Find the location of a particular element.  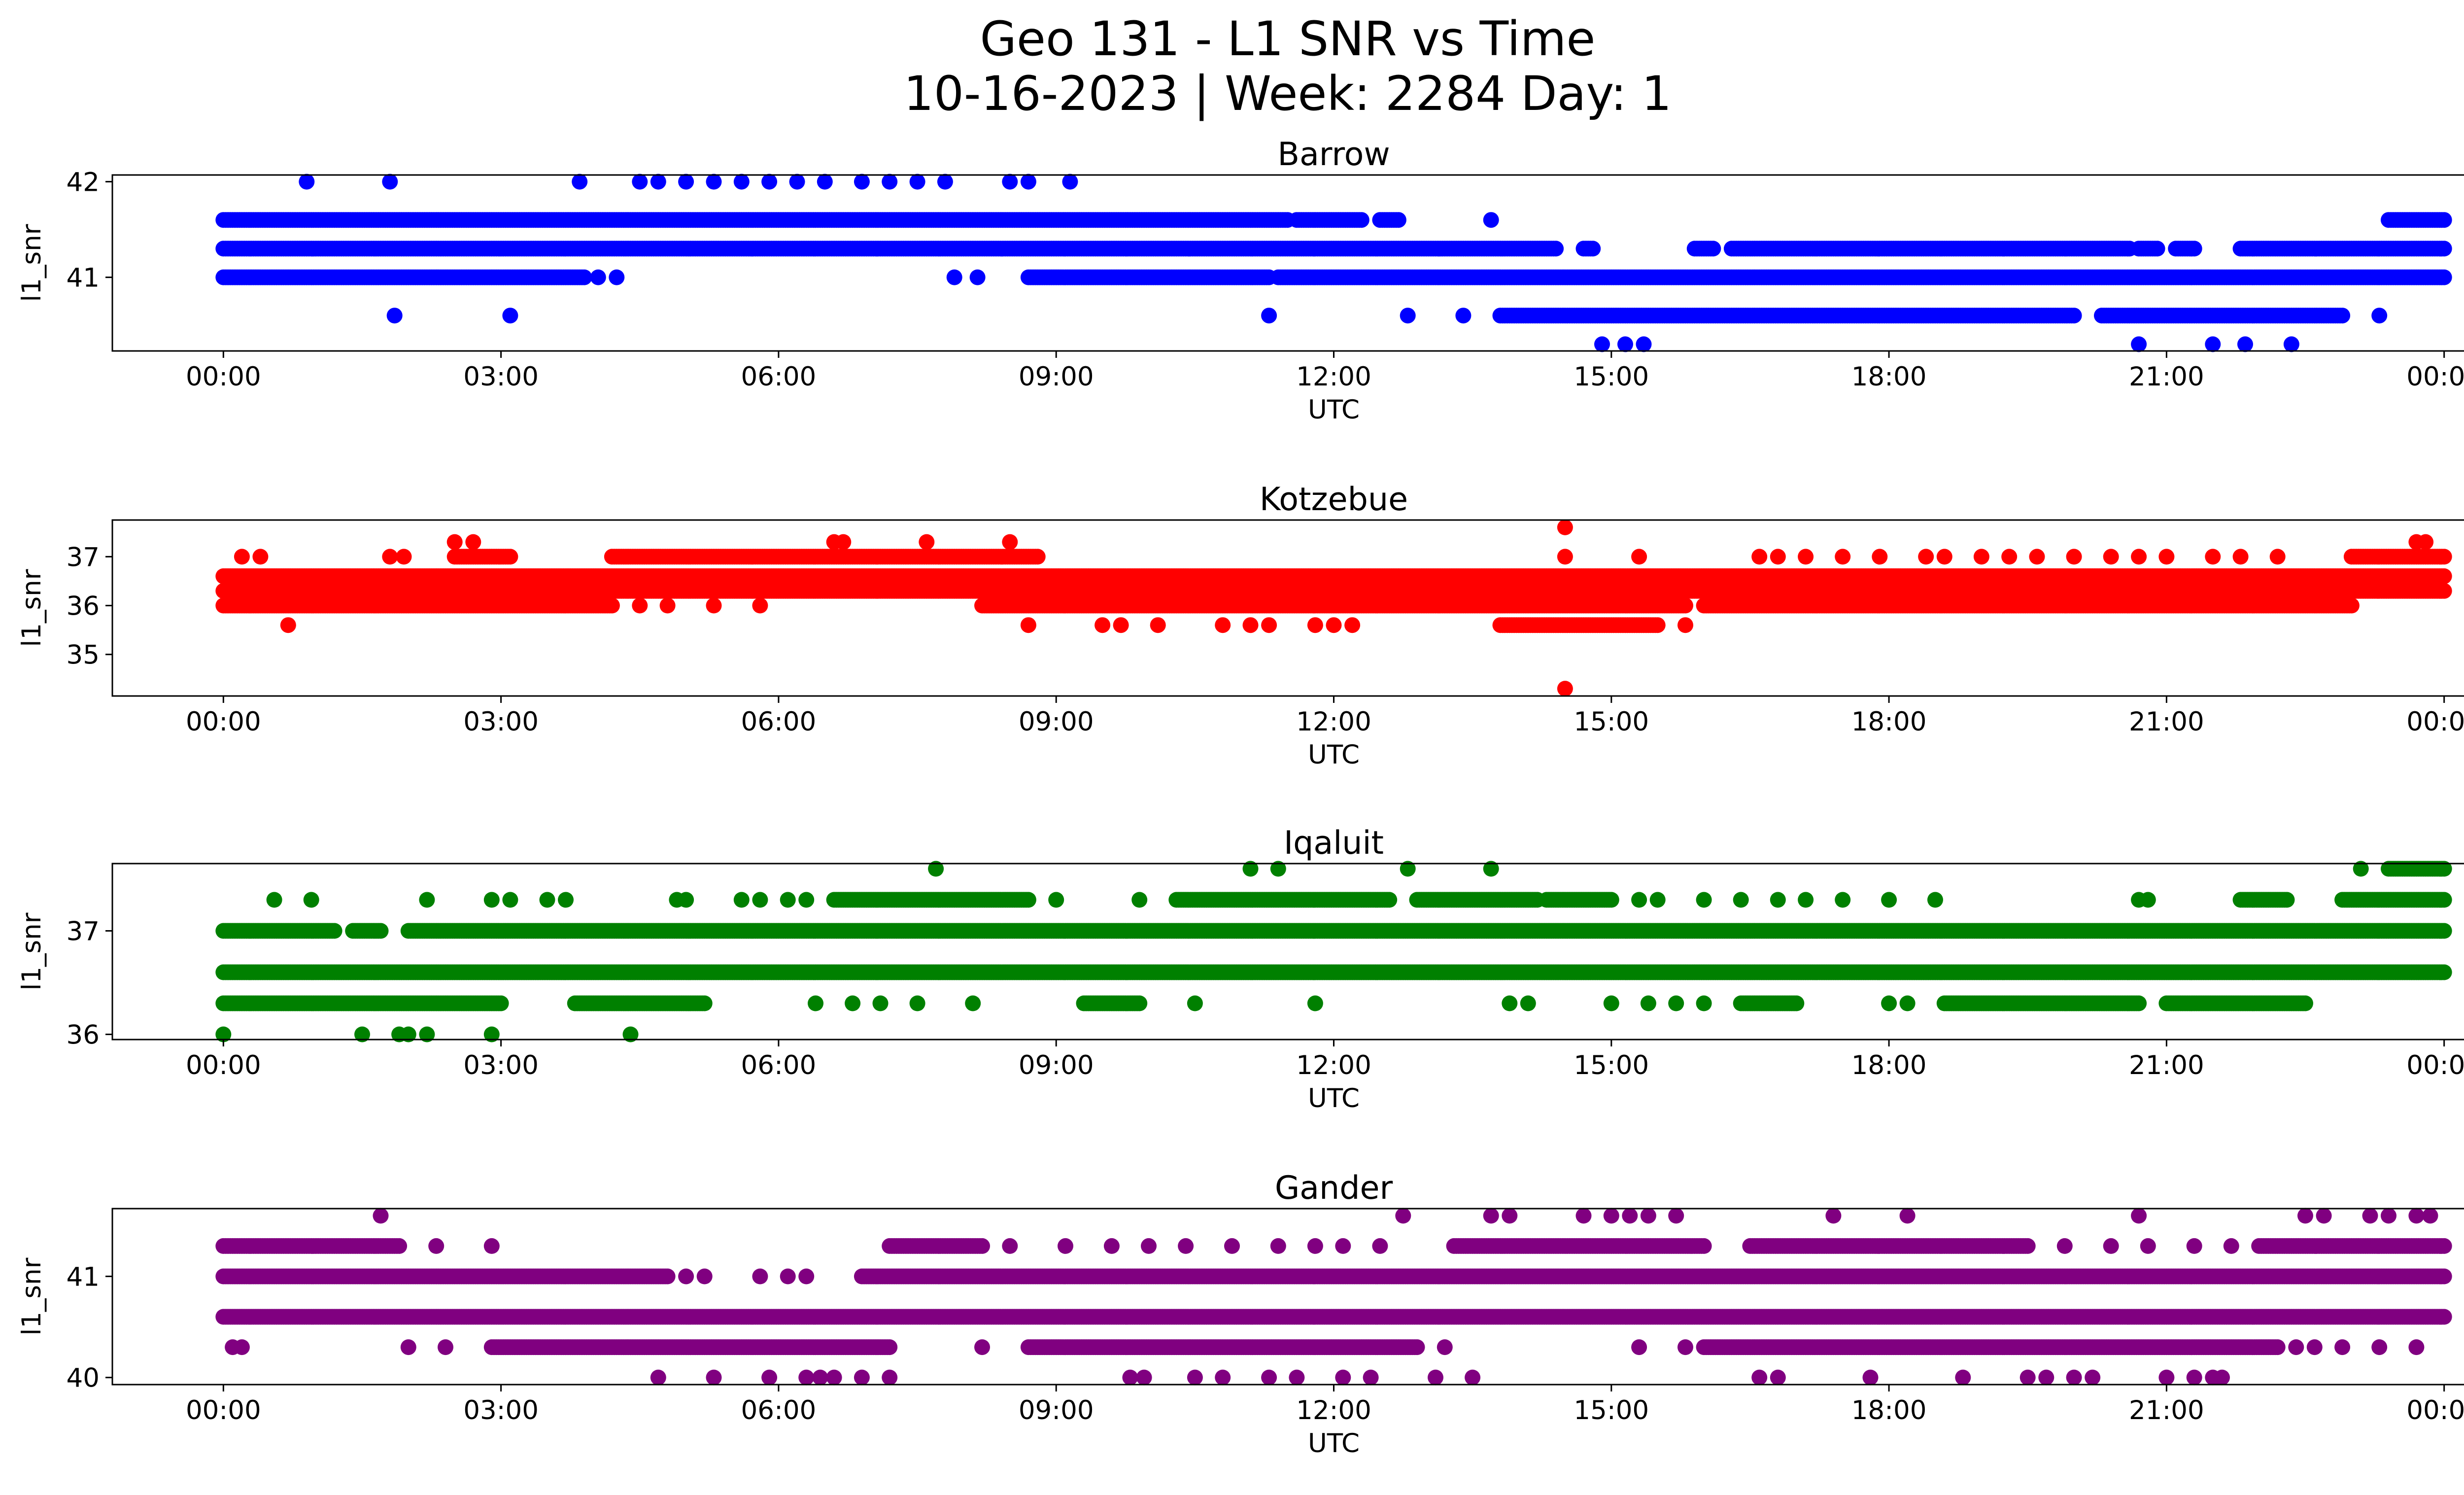

x-tick-label: 12:00 is located at coordinates (1333, 377).